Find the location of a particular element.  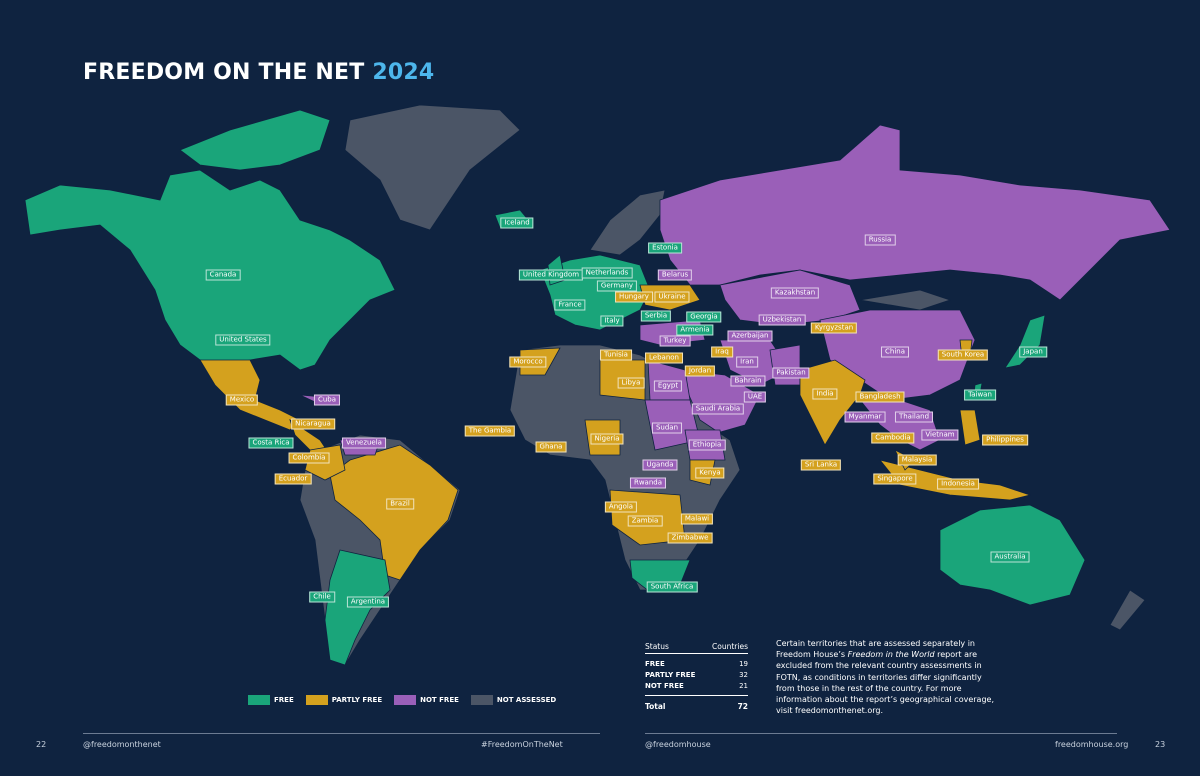

india is located at coordinates (832, 402).